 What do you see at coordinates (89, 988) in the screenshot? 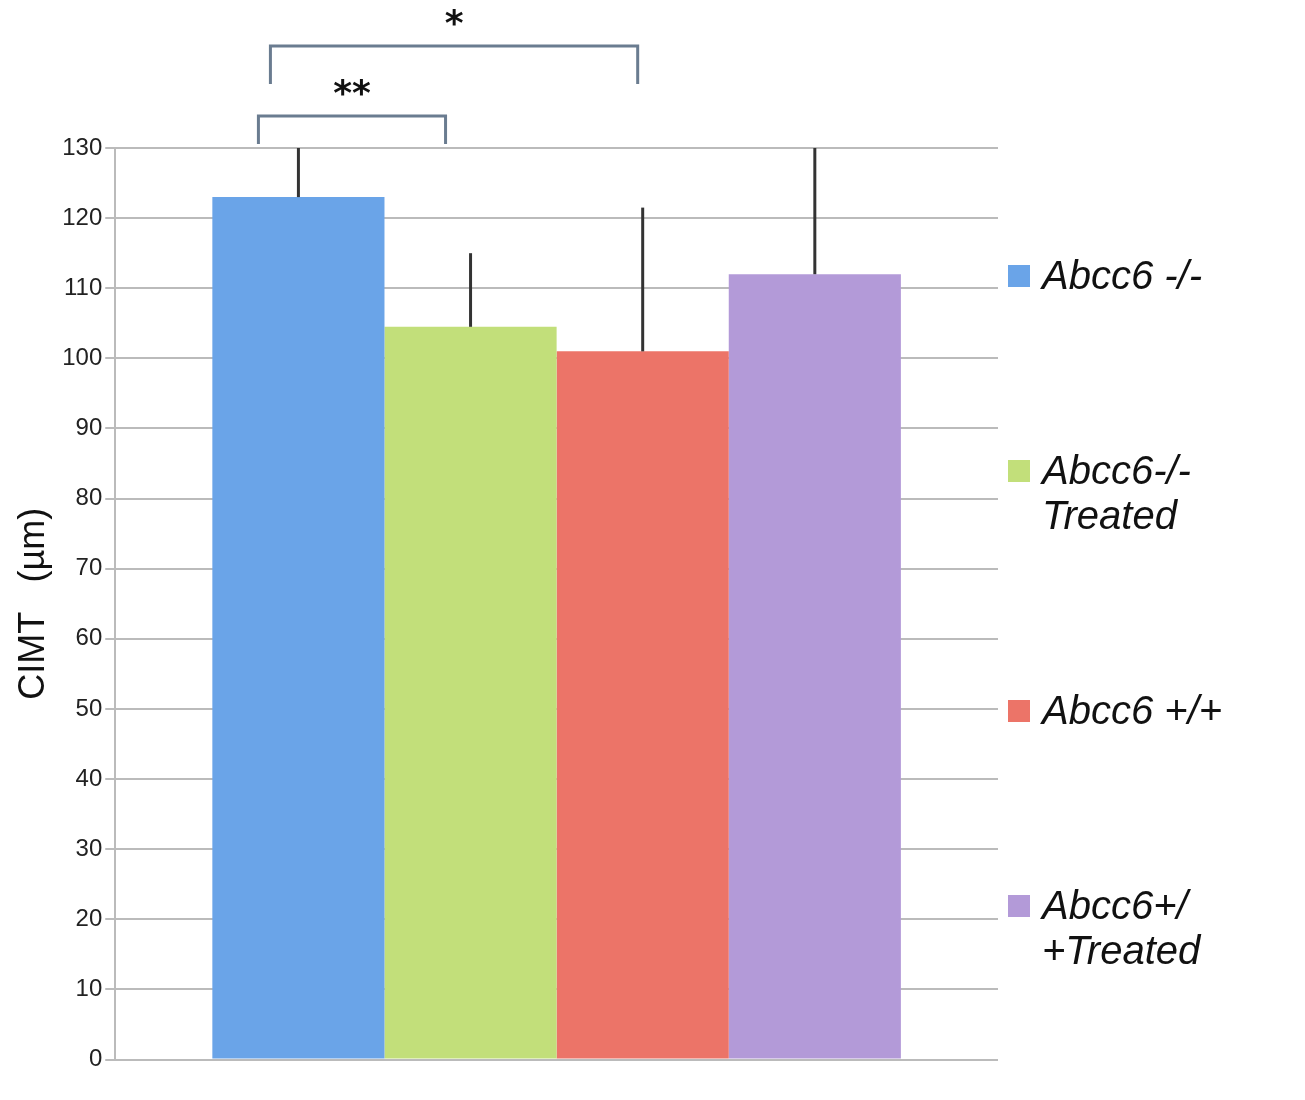
I see `y-tick-label: 10` at bounding box center [89, 988].